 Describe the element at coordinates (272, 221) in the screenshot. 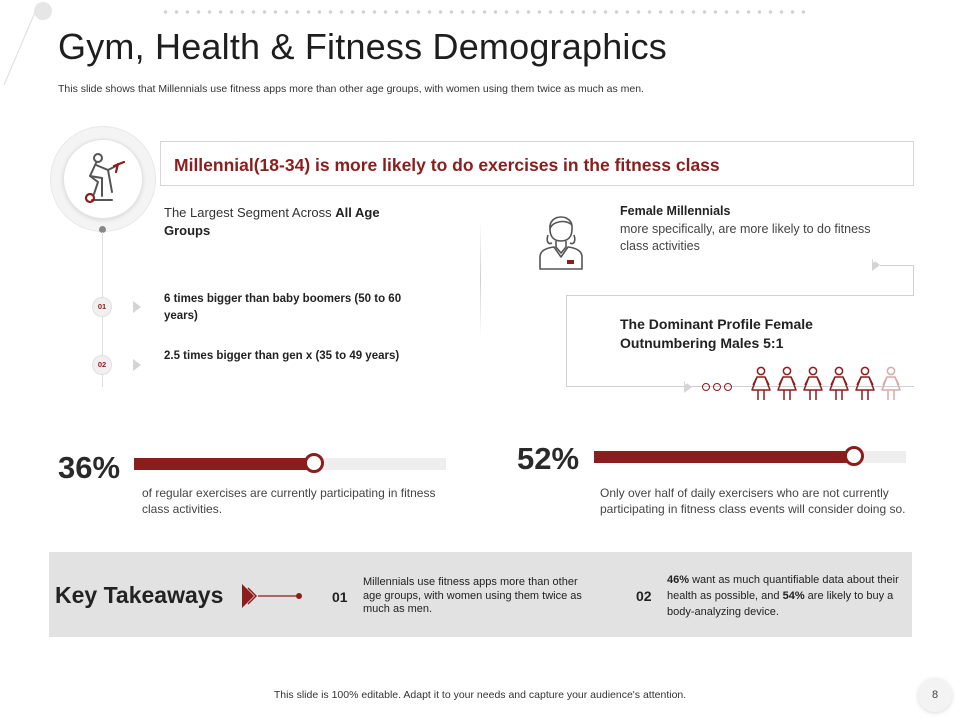

I see `segment-intro-bold: All Age Groups` at that location.